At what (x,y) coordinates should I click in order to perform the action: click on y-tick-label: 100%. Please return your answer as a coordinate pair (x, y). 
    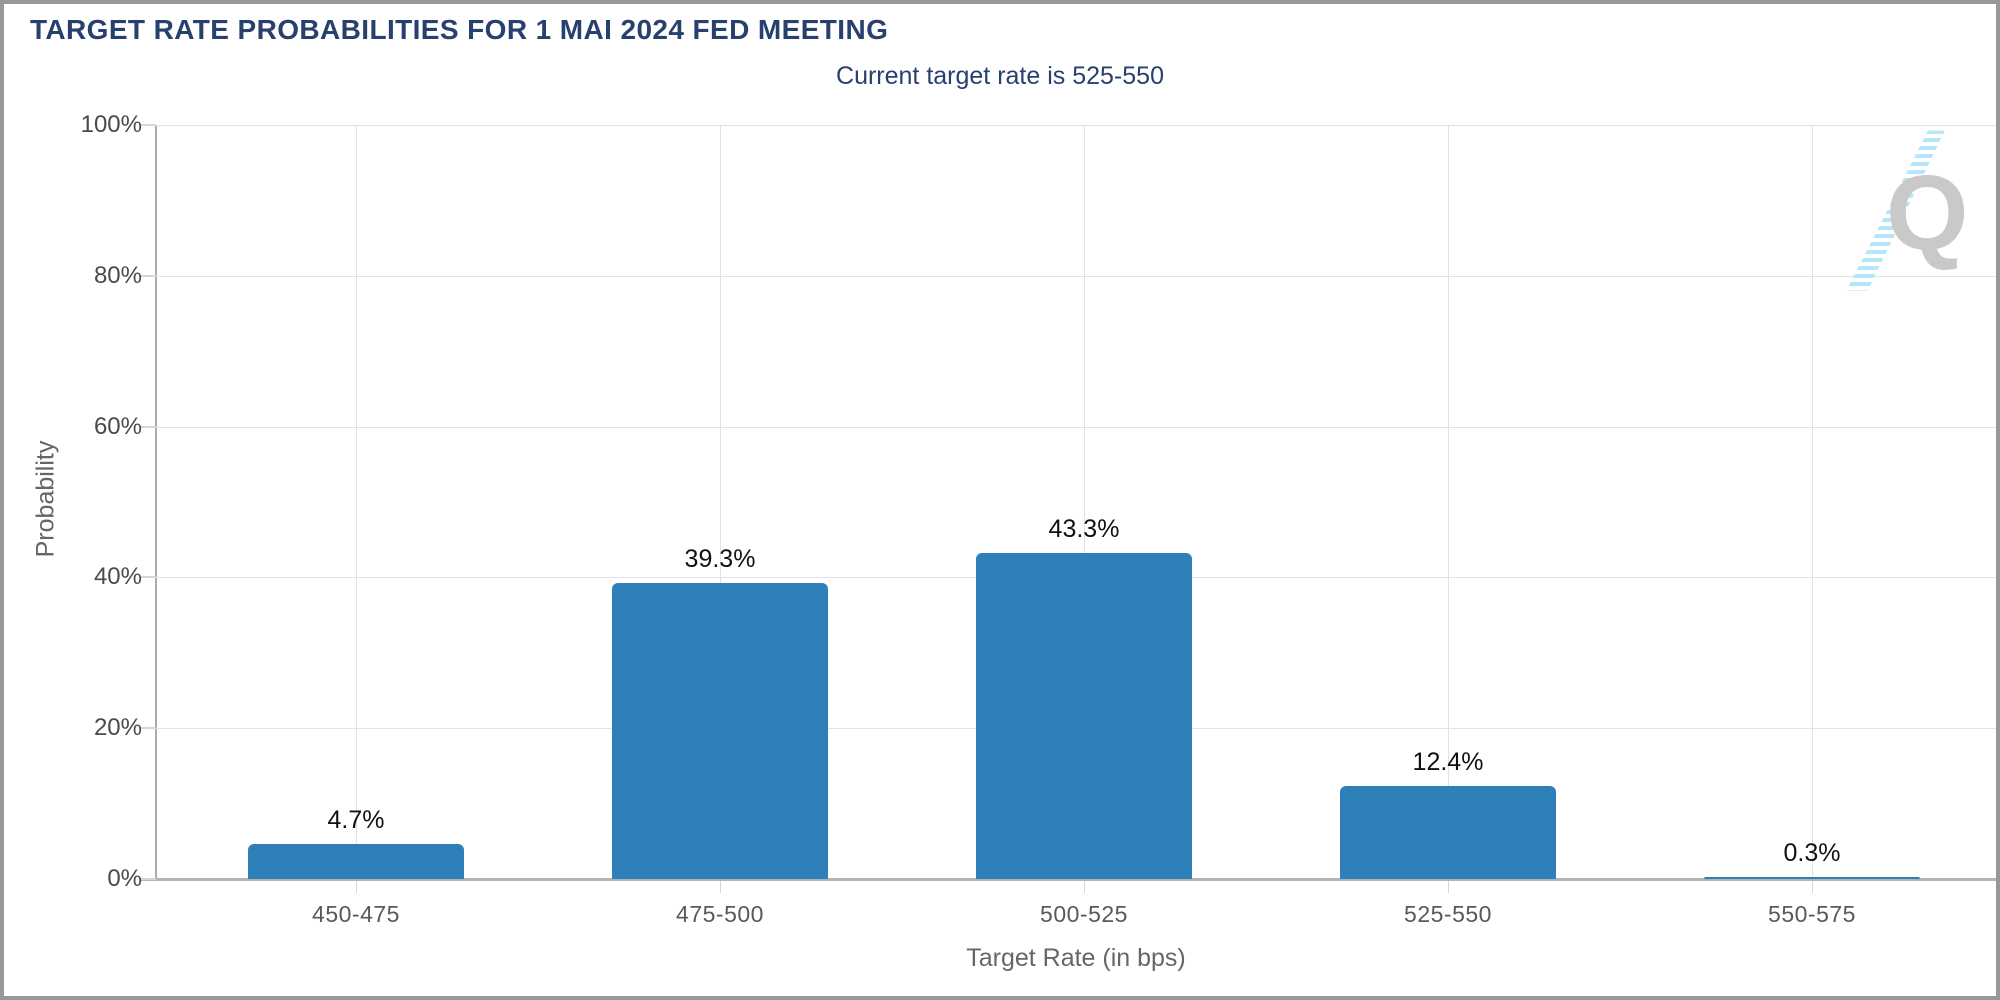
    Looking at the image, I should click on (111, 124).